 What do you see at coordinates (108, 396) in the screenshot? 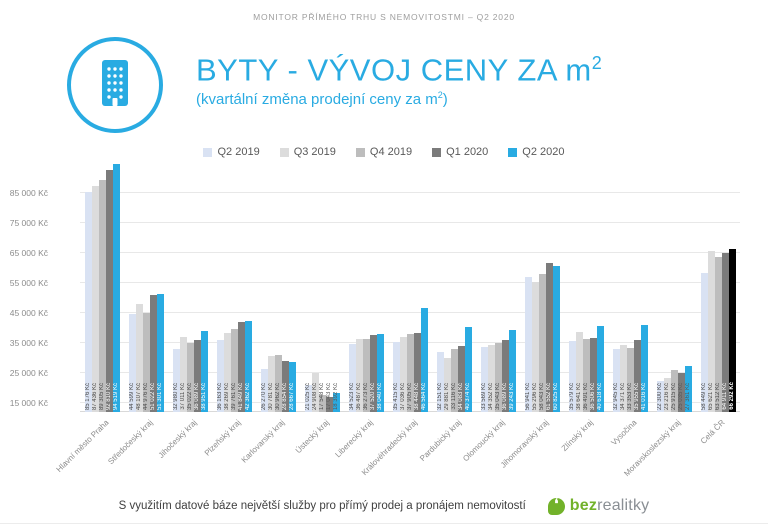
I see `bar-value-label: 92 810 Kč` at bounding box center [108, 396].